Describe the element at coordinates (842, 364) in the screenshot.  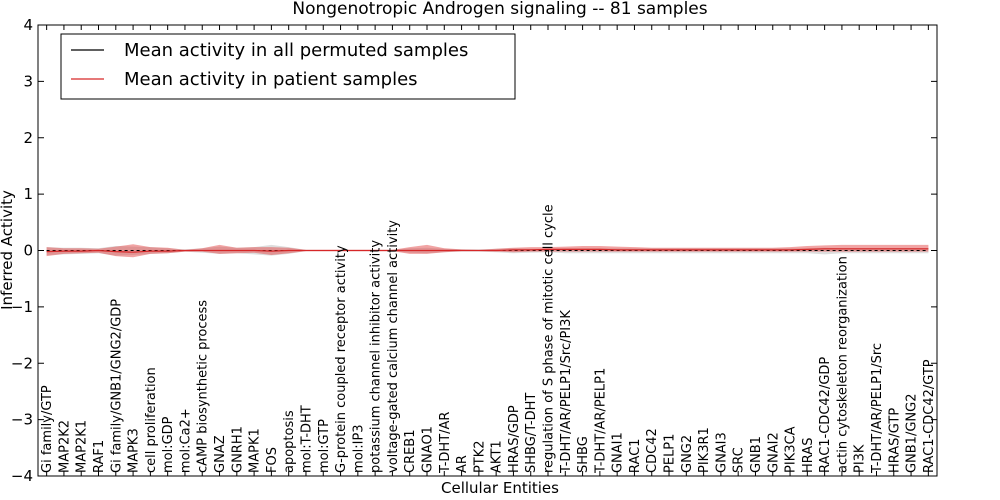
I see `x-tick-label: actin cytoskeleton reorganization` at that location.